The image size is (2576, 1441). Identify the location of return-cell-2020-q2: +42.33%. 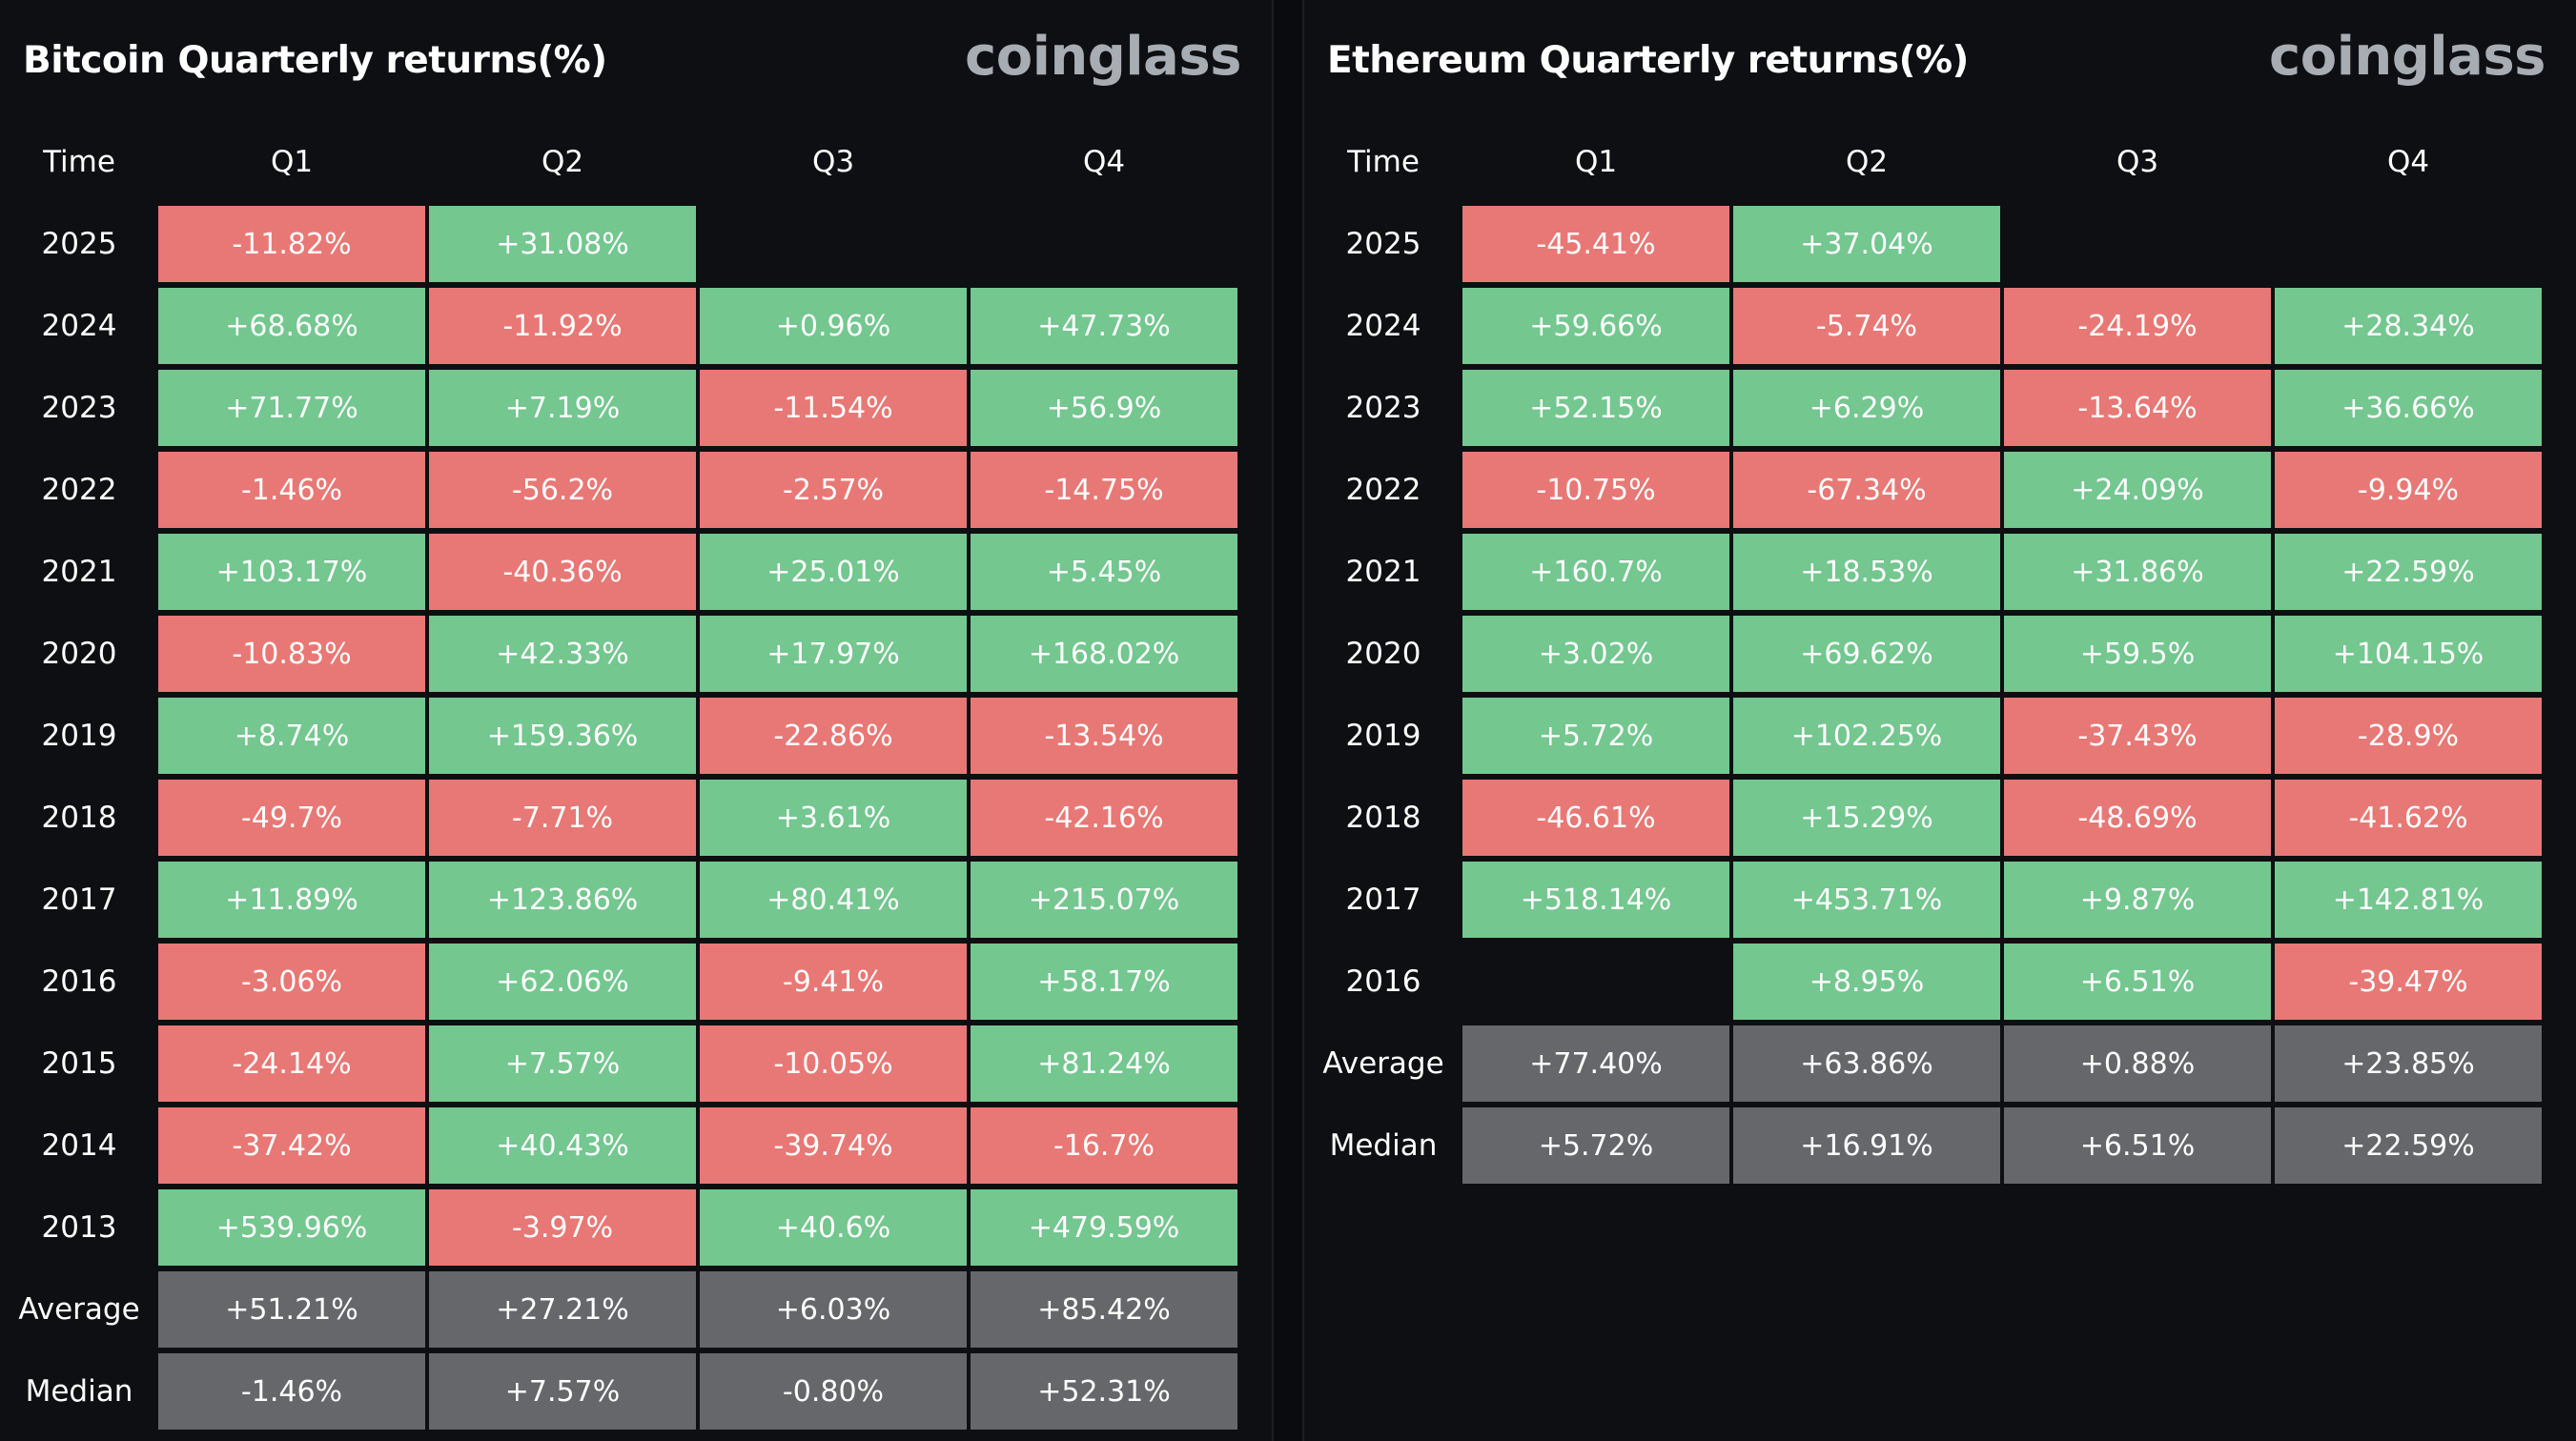
(562, 654).